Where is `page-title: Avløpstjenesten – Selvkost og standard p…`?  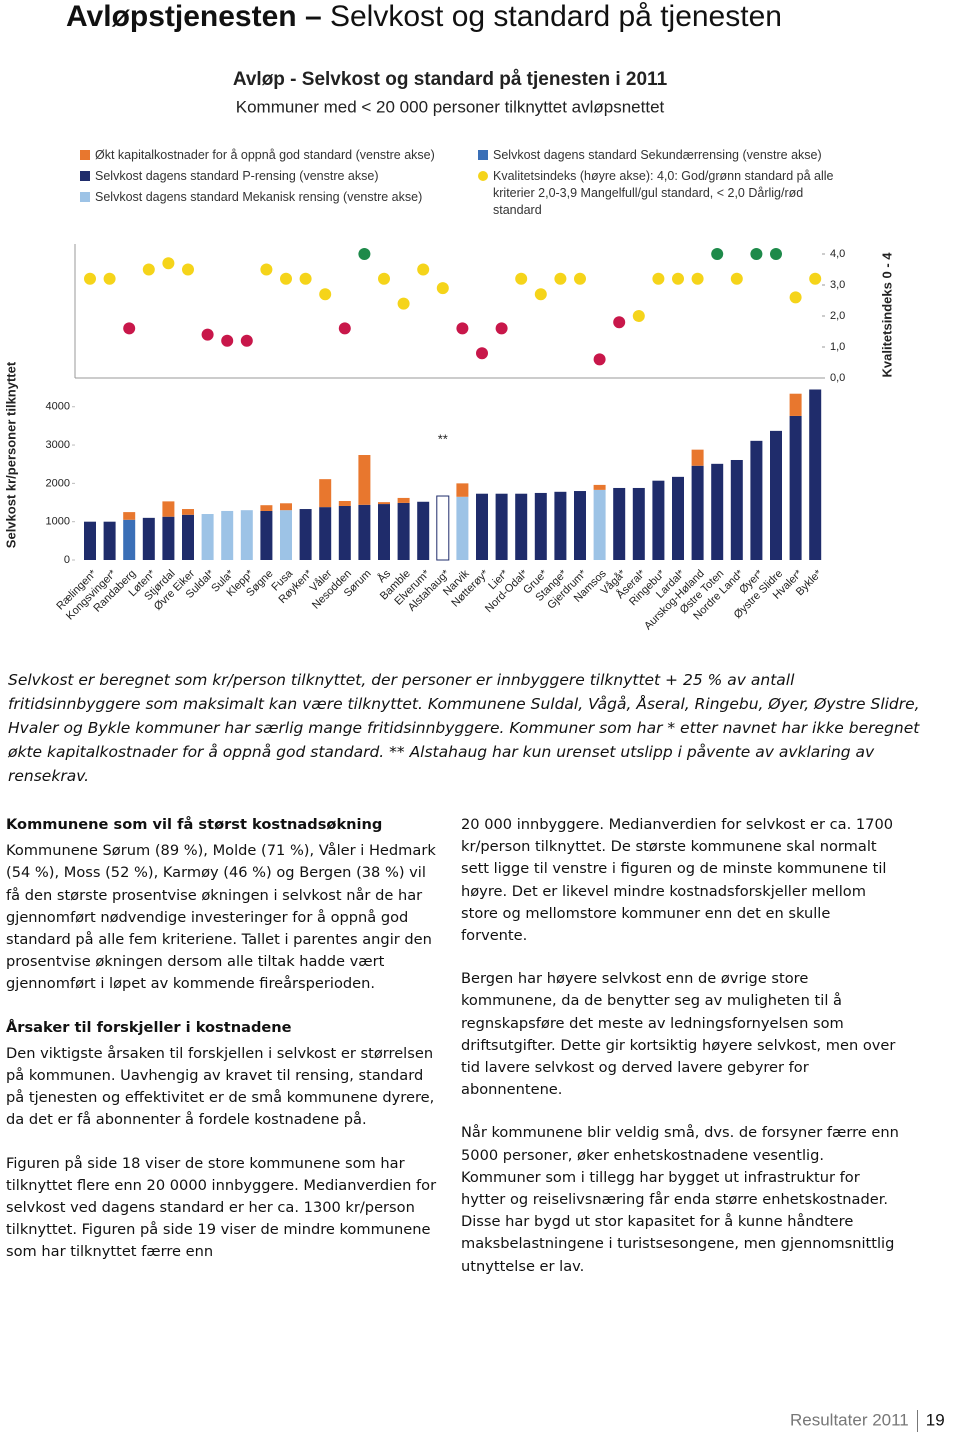
page-title: Avløpstjenesten – Selvkost og standard p… is located at coordinates (424, 17).